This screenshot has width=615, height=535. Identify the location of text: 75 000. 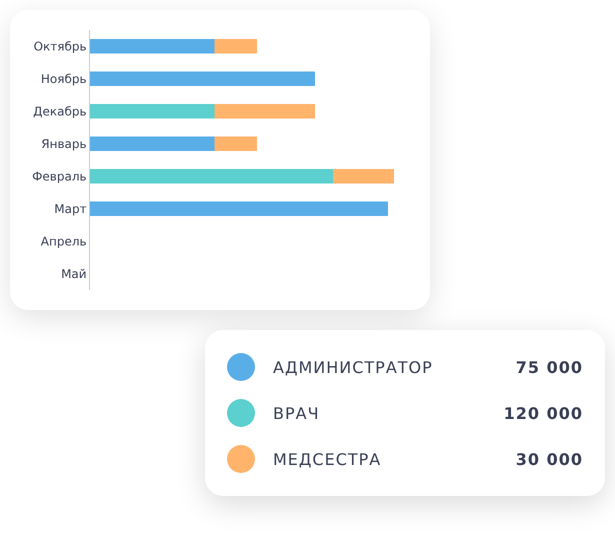
(549, 367).